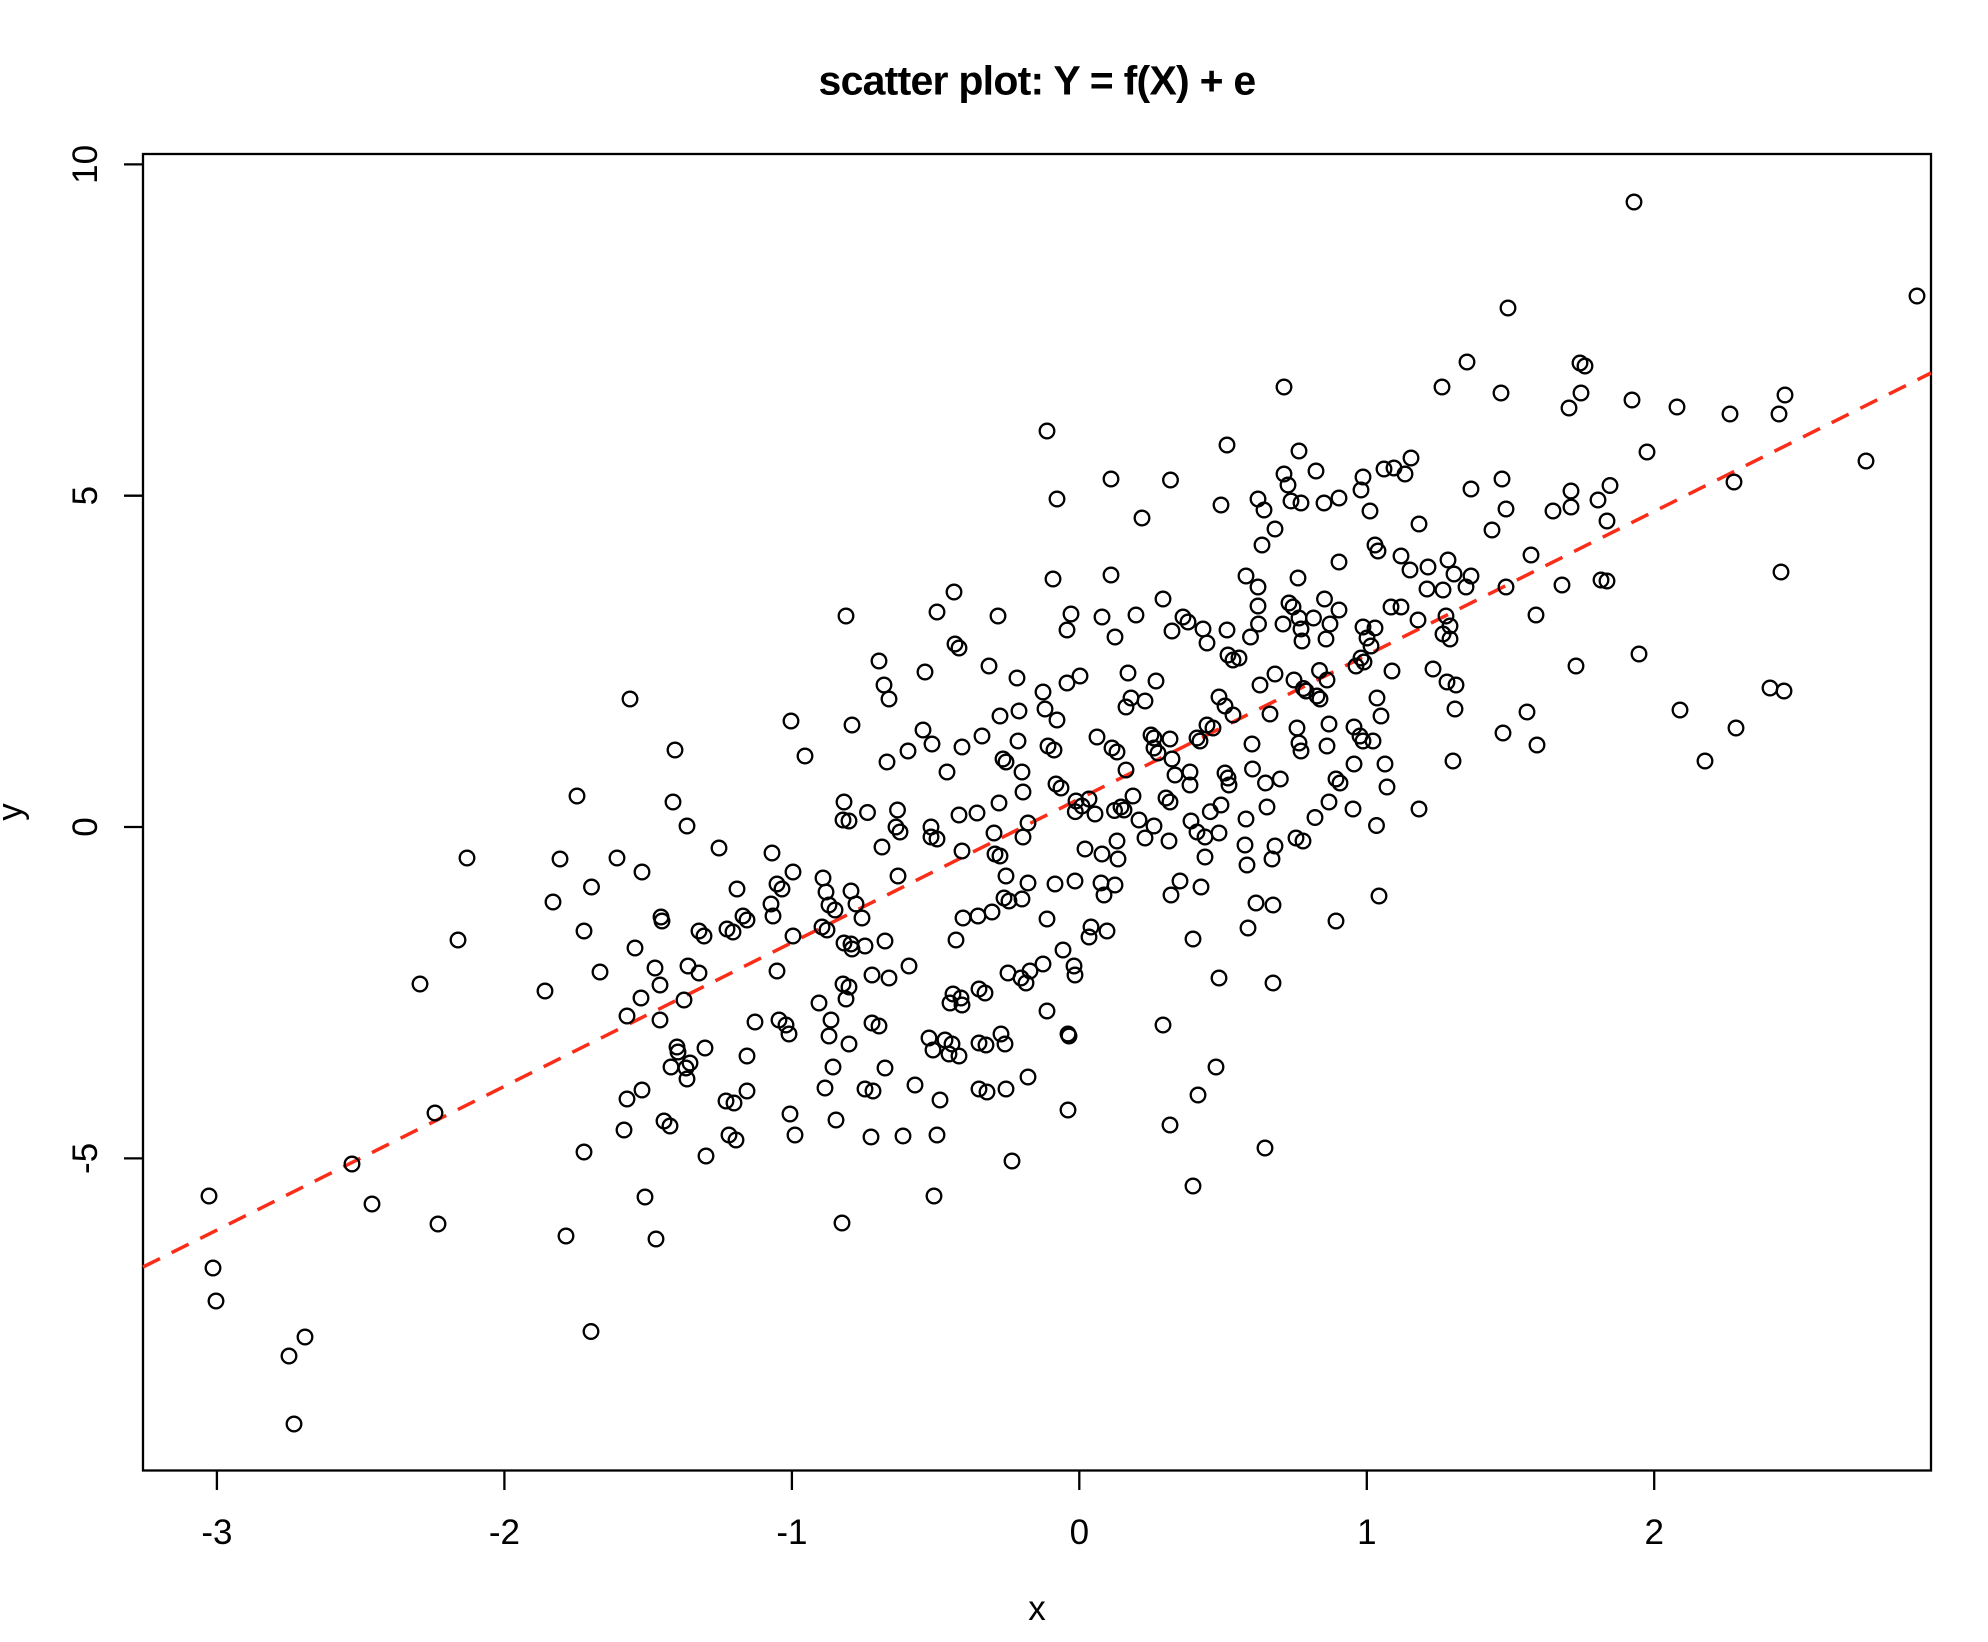  What do you see at coordinates (216, 1532) in the screenshot?
I see `svg-text: -3` at bounding box center [216, 1532].